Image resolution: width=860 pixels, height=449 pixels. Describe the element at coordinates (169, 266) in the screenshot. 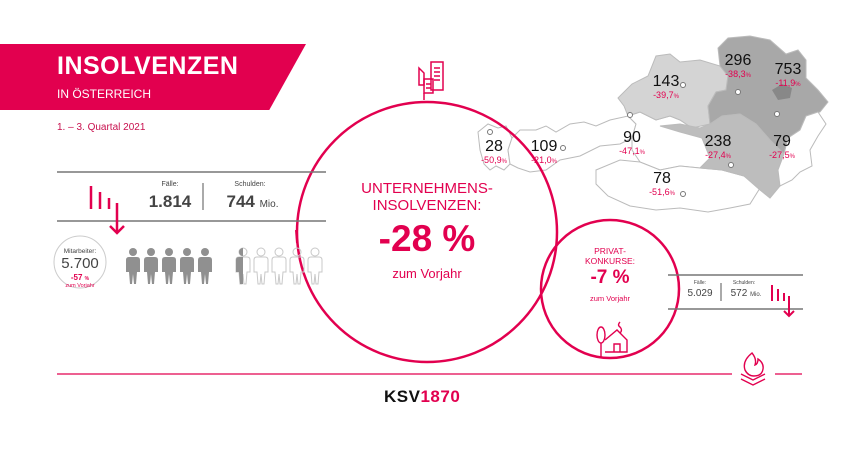

I see `people-full-icons` at that location.